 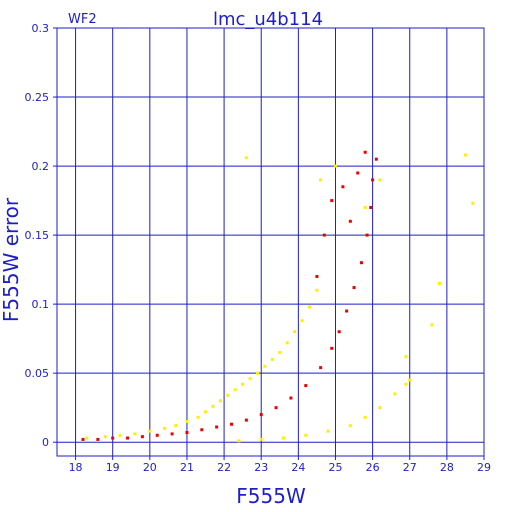 I want to click on y-tick-label: 0.2, so click(x=41, y=166).